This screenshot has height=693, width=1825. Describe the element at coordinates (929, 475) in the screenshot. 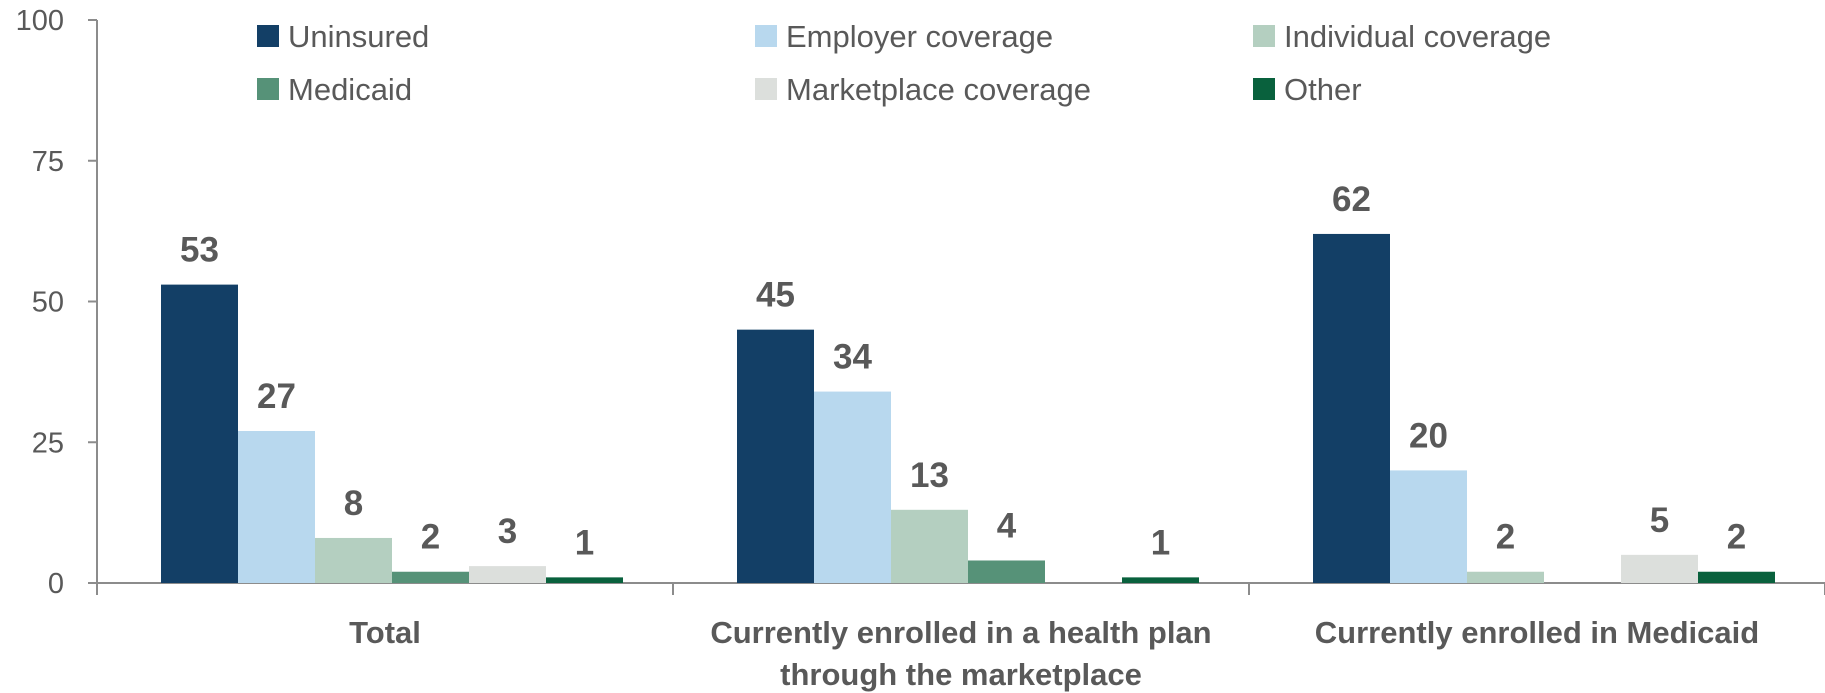

I see `data-label: 13` at that location.